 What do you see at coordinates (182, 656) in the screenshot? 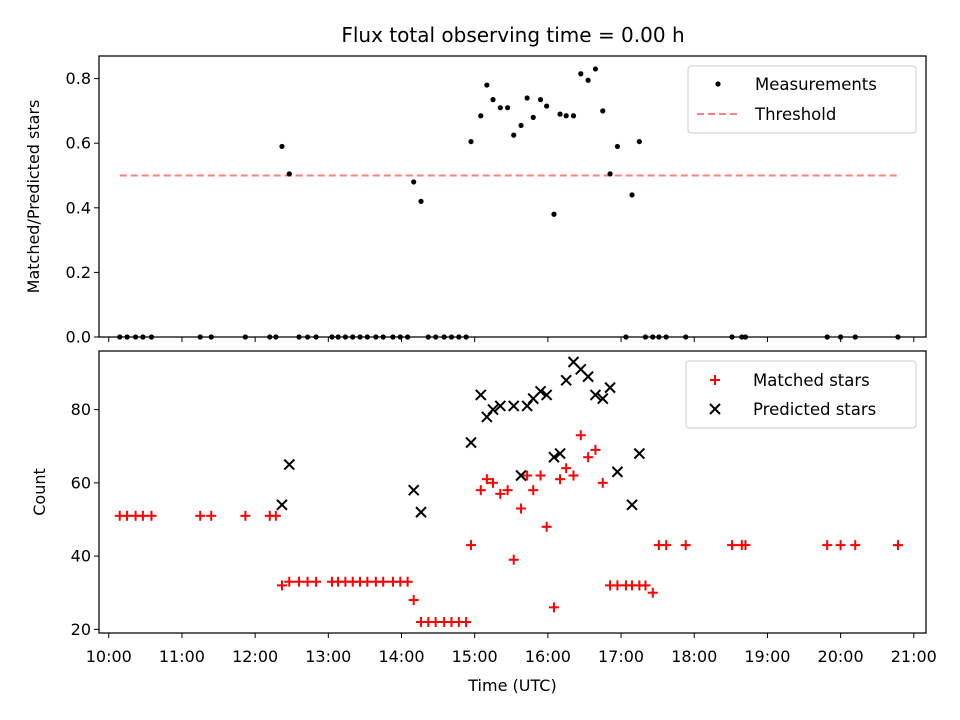
I see `x-tick-label: 11:00` at bounding box center [182, 656].